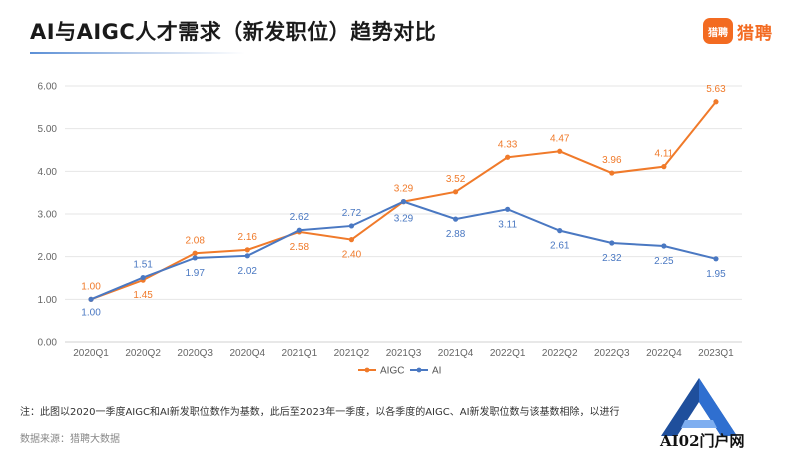 Image resolution: width=800 pixels, height=451 pixels. What do you see at coordinates (48, 300) in the screenshot?
I see `y-tick-label: 1.00` at bounding box center [48, 300].